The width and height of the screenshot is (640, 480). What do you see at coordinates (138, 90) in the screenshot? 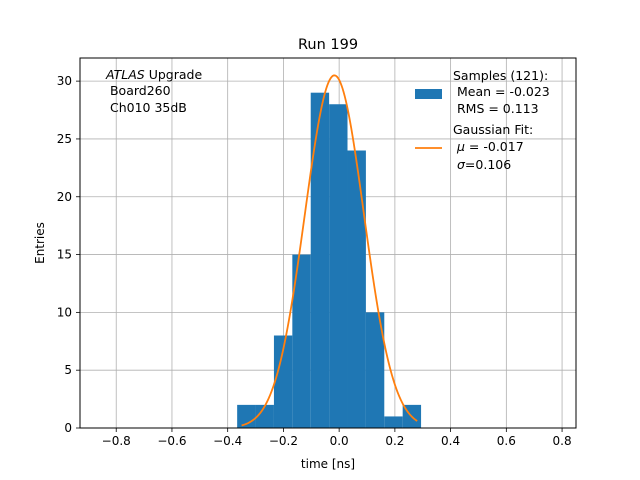
I see `annotation-board: Board260` at bounding box center [138, 90].